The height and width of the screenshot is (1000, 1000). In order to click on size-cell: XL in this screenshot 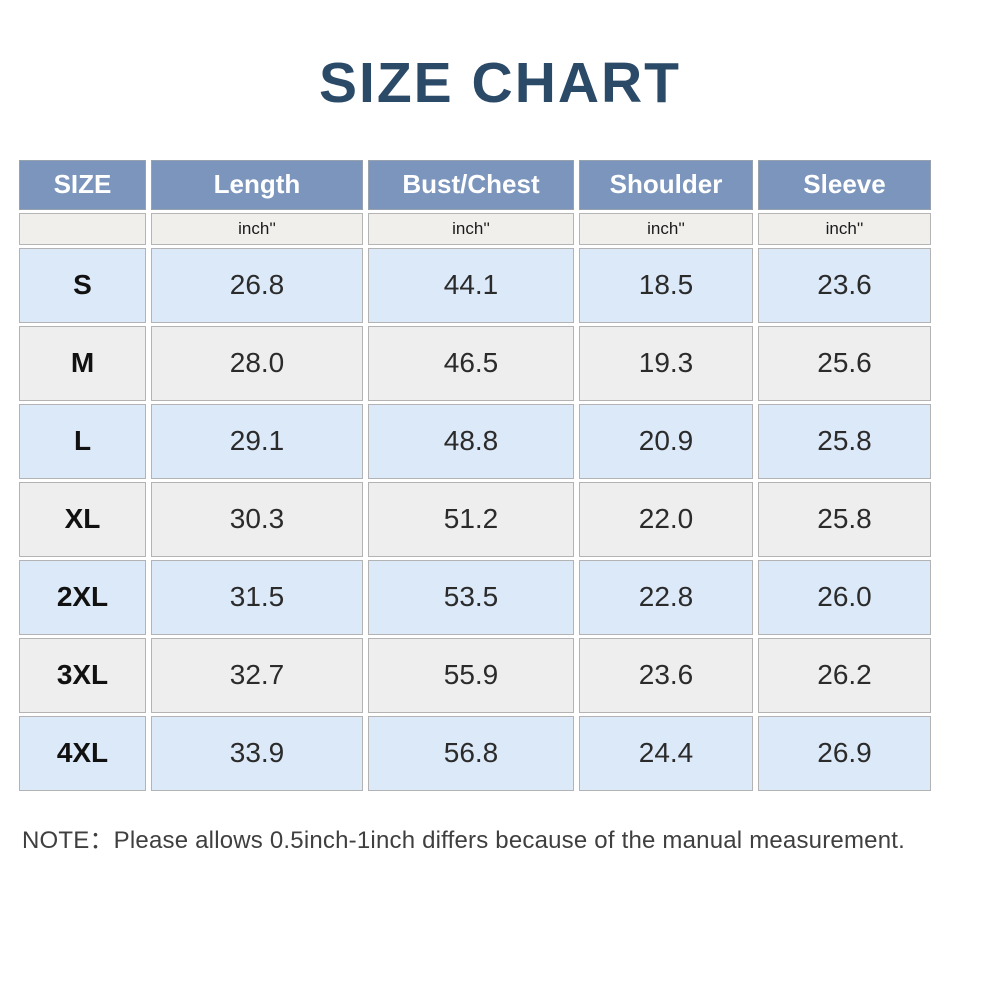, I will do `click(82, 519)`.